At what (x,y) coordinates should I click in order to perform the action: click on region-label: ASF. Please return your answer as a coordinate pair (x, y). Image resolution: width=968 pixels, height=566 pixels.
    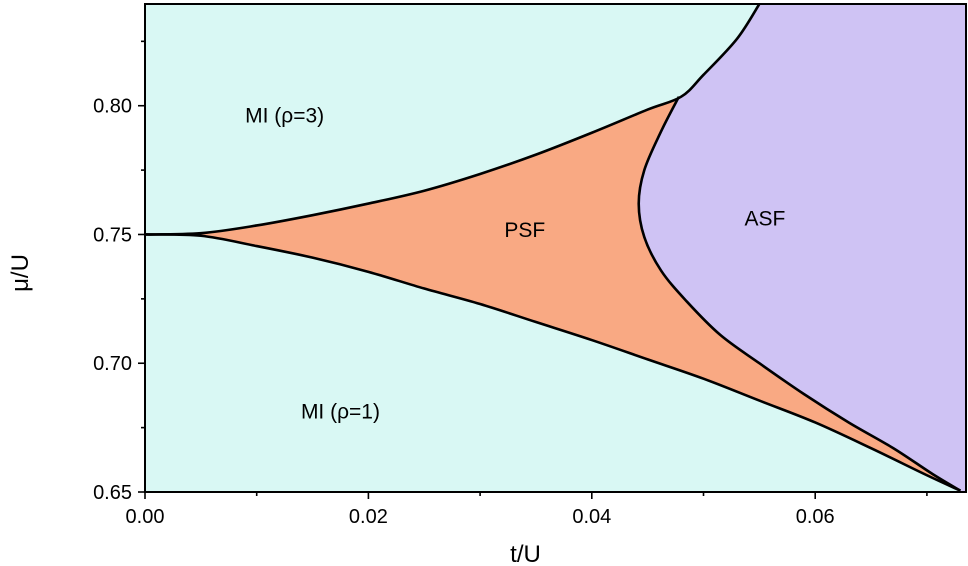
    Looking at the image, I should click on (765, 218).